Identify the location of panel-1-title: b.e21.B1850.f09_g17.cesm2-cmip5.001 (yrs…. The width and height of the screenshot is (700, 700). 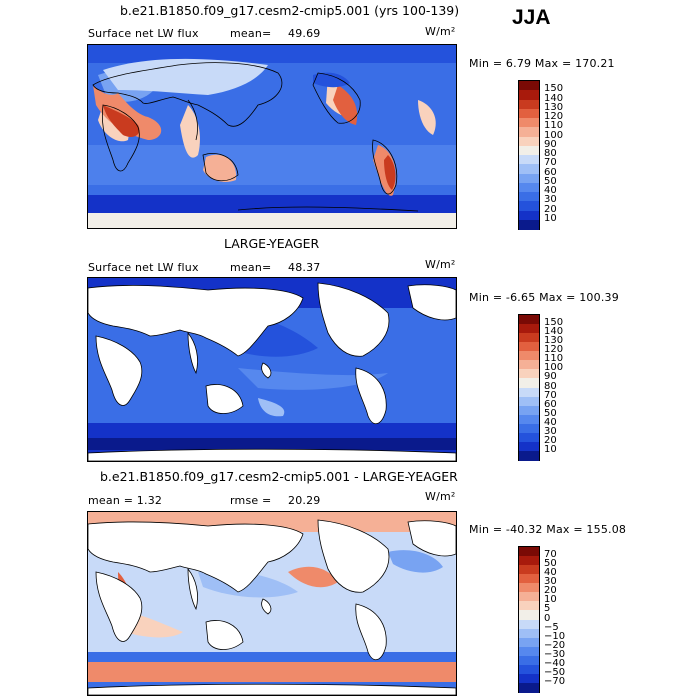
(290, 10).